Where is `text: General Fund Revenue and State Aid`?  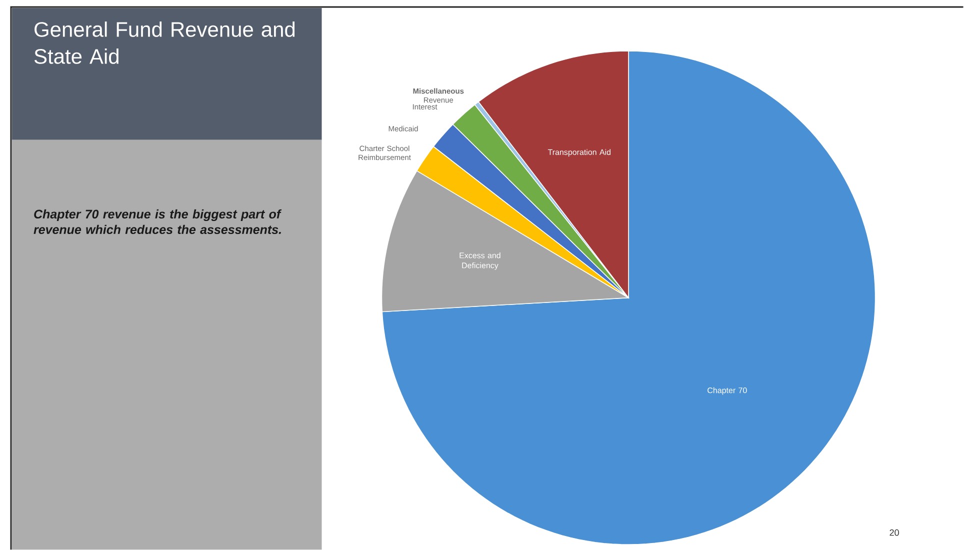
text: General Fund Revenue and State Aid is located at coordinates (164, 42).